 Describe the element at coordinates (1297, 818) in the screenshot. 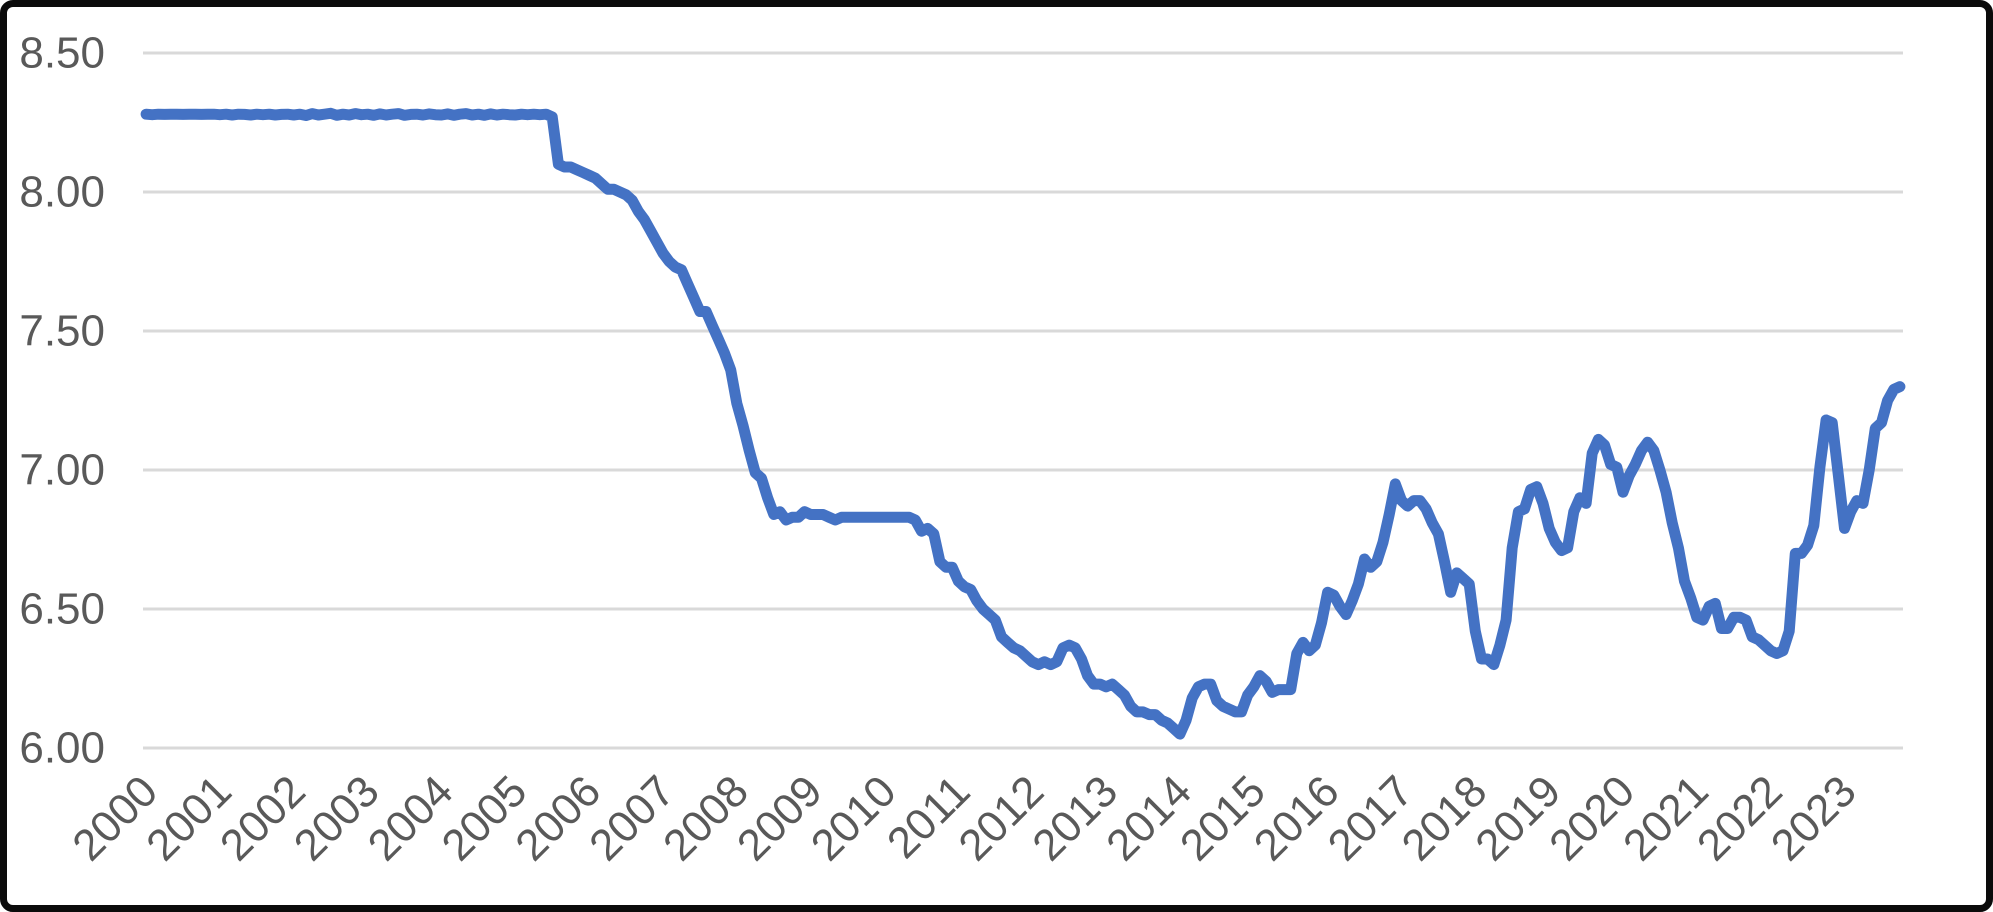

I see `x-axis-tick-label: 2016` at that location.